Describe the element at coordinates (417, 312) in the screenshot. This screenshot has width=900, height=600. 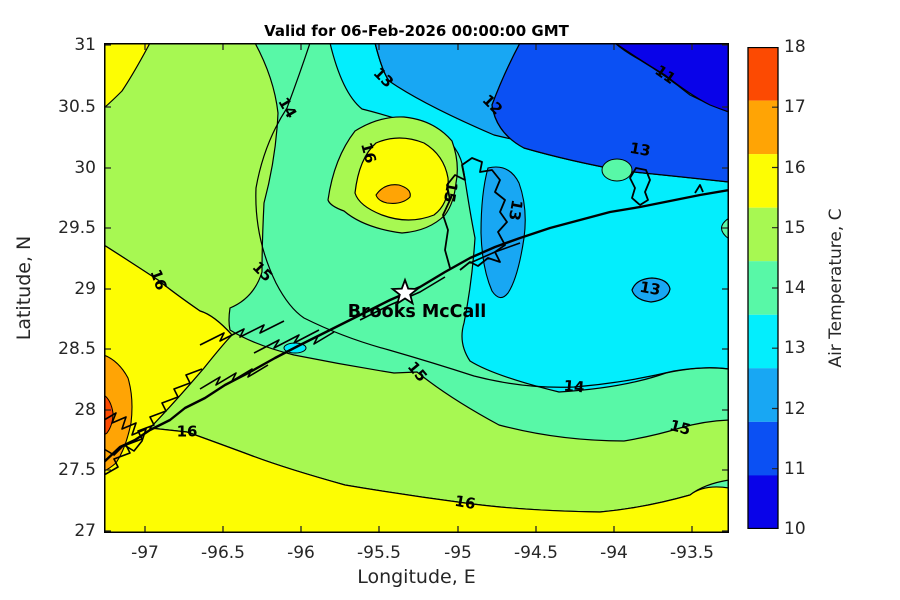
I see `station-name-label: Brooks McCall` at that location.